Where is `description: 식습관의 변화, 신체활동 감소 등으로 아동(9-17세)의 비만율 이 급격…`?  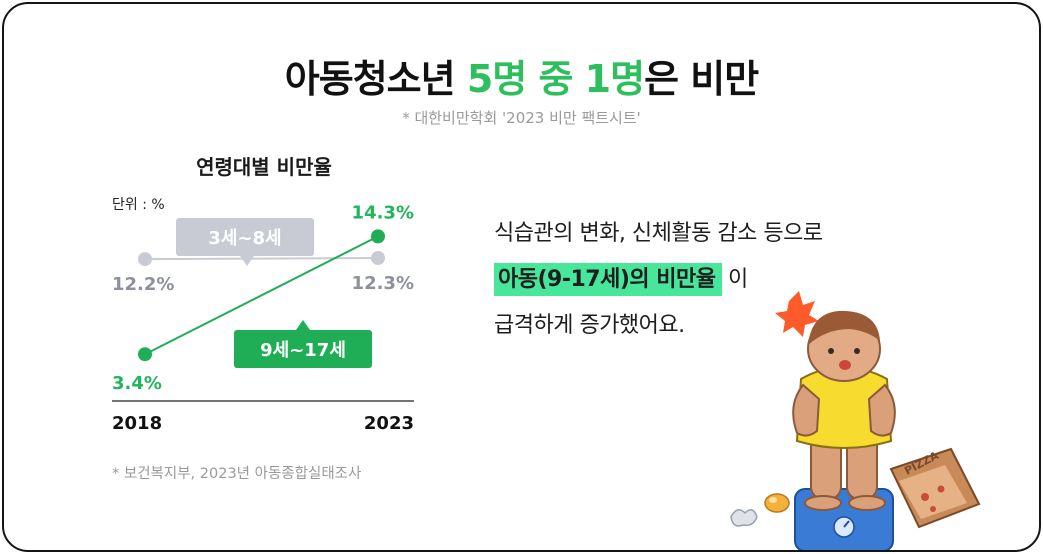
description: 식습관의 변화, 신체활동 감소 등으로 아동(9-17세)의 비만율 이 급격… is located at coordinates (704, 283).